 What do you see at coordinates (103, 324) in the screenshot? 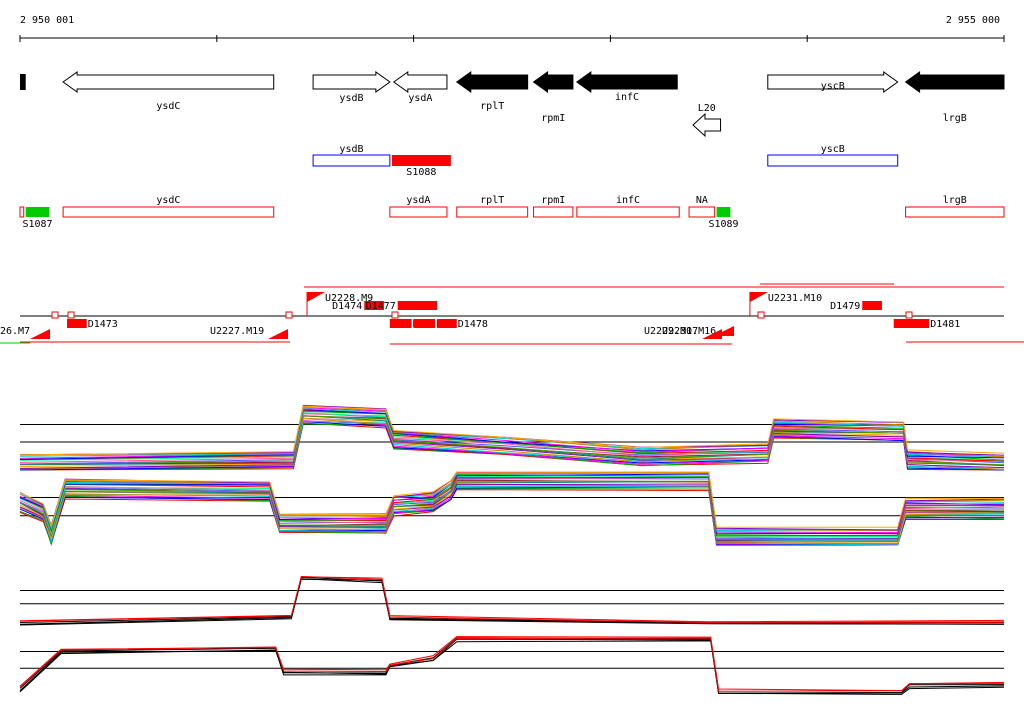
I see `feature-label: D1473` at bounding box center [103, 324].